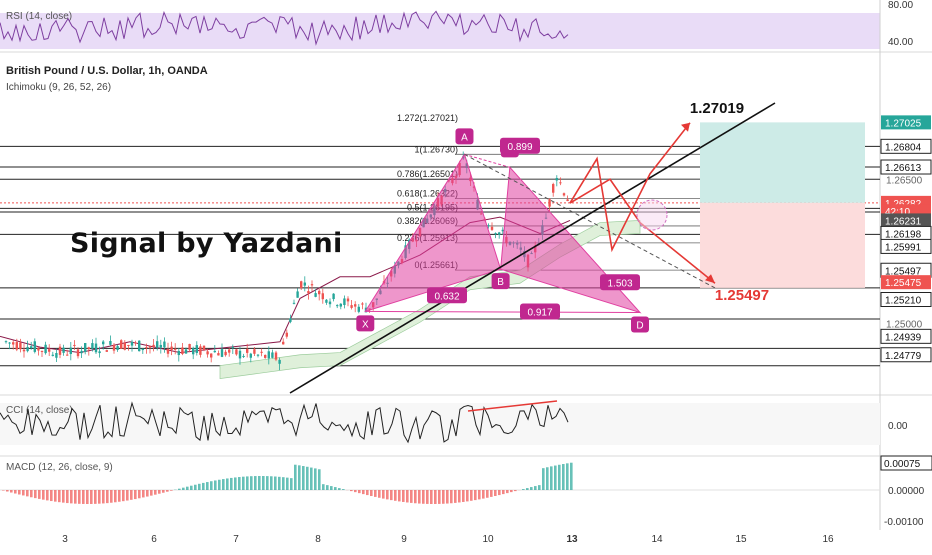 The image size is (932, 555). I want to click on bullish-arrow-head, so click(685, 127).